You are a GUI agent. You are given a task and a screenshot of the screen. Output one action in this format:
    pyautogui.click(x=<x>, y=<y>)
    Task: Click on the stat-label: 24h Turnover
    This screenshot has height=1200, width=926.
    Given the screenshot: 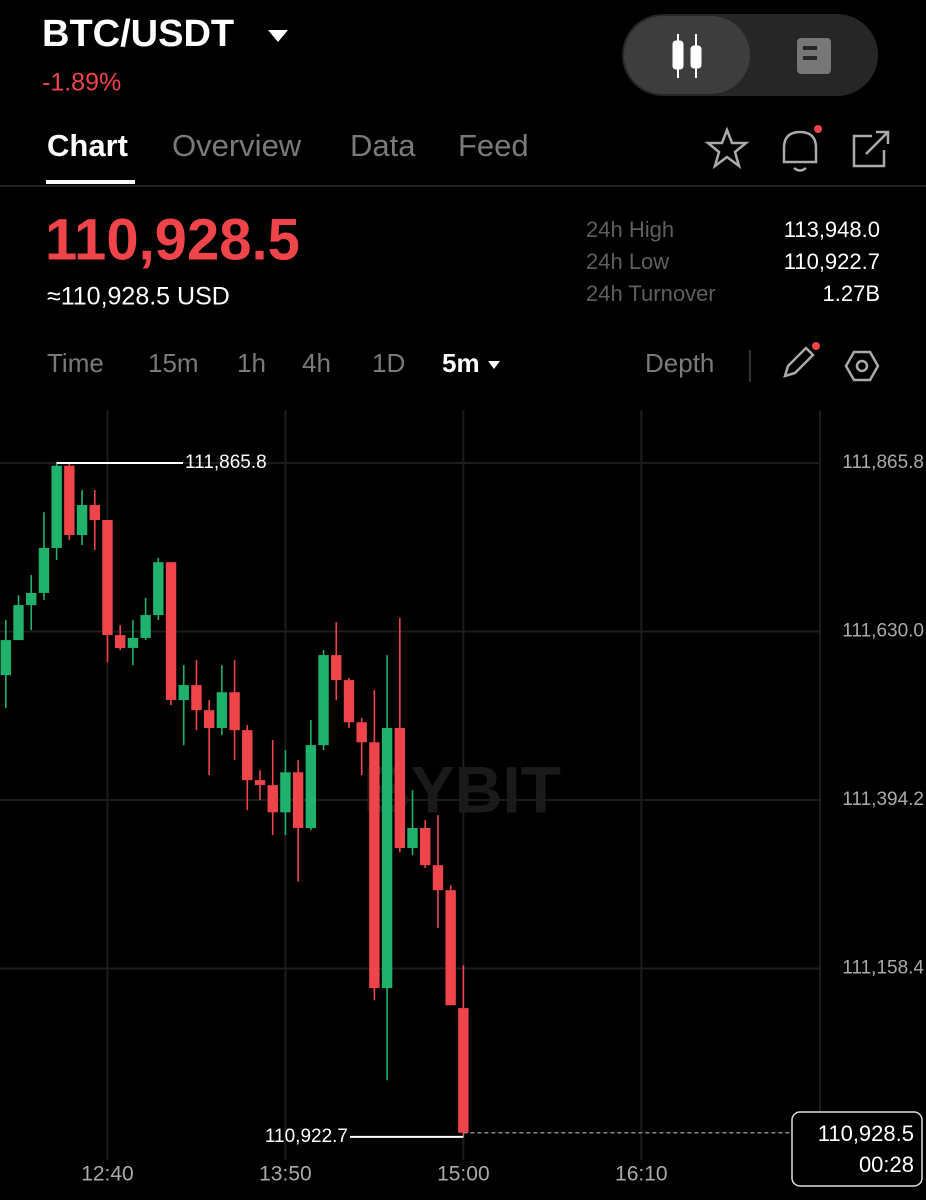 What is the action you would take?
    pyautogui.click(x=651, y=293)
    